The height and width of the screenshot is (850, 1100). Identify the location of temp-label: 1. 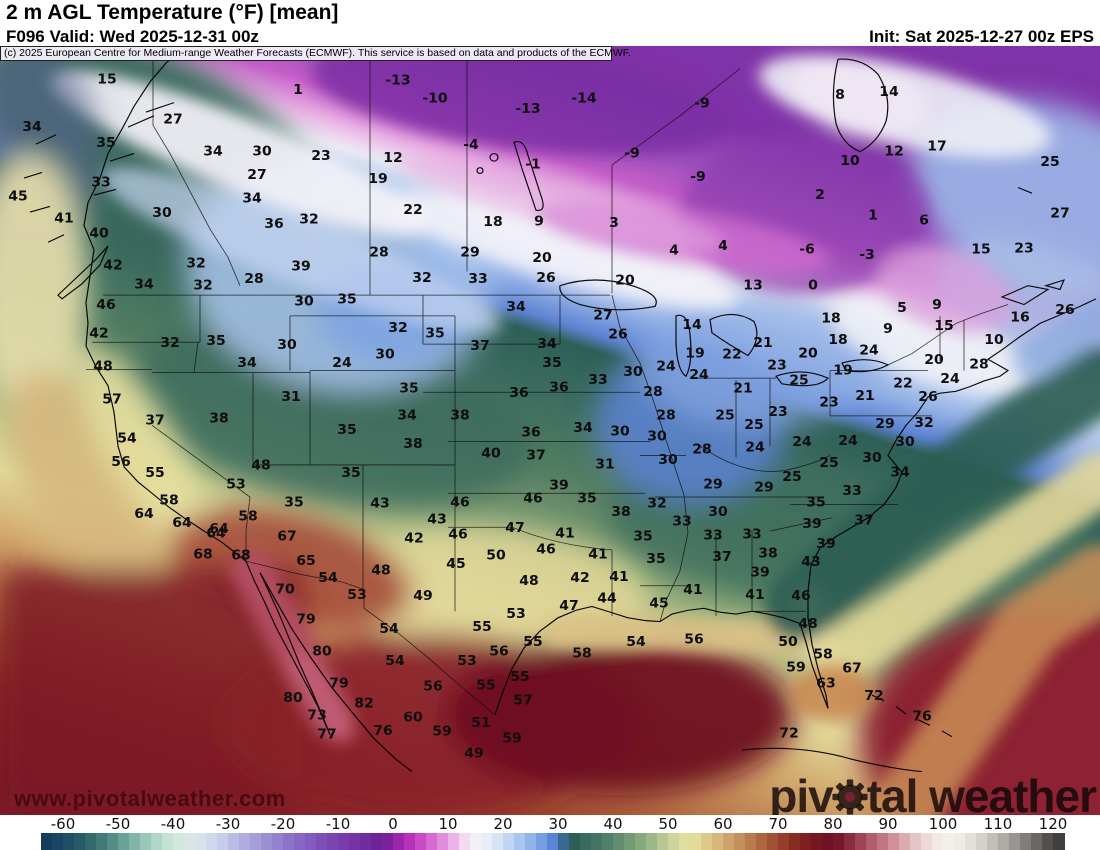
(873, 216).